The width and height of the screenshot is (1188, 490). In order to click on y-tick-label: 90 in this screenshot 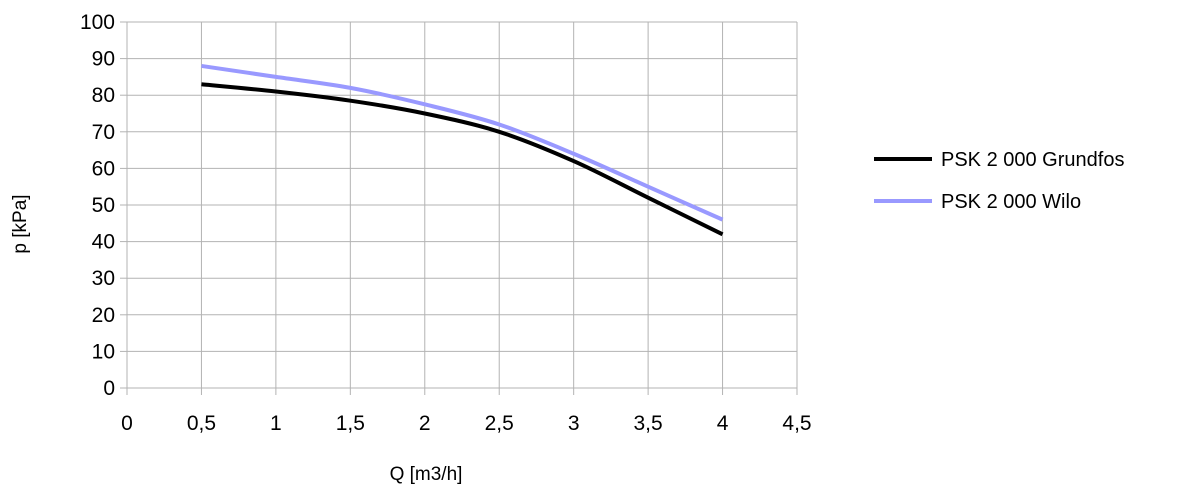, I will do `click(103, 59)`.